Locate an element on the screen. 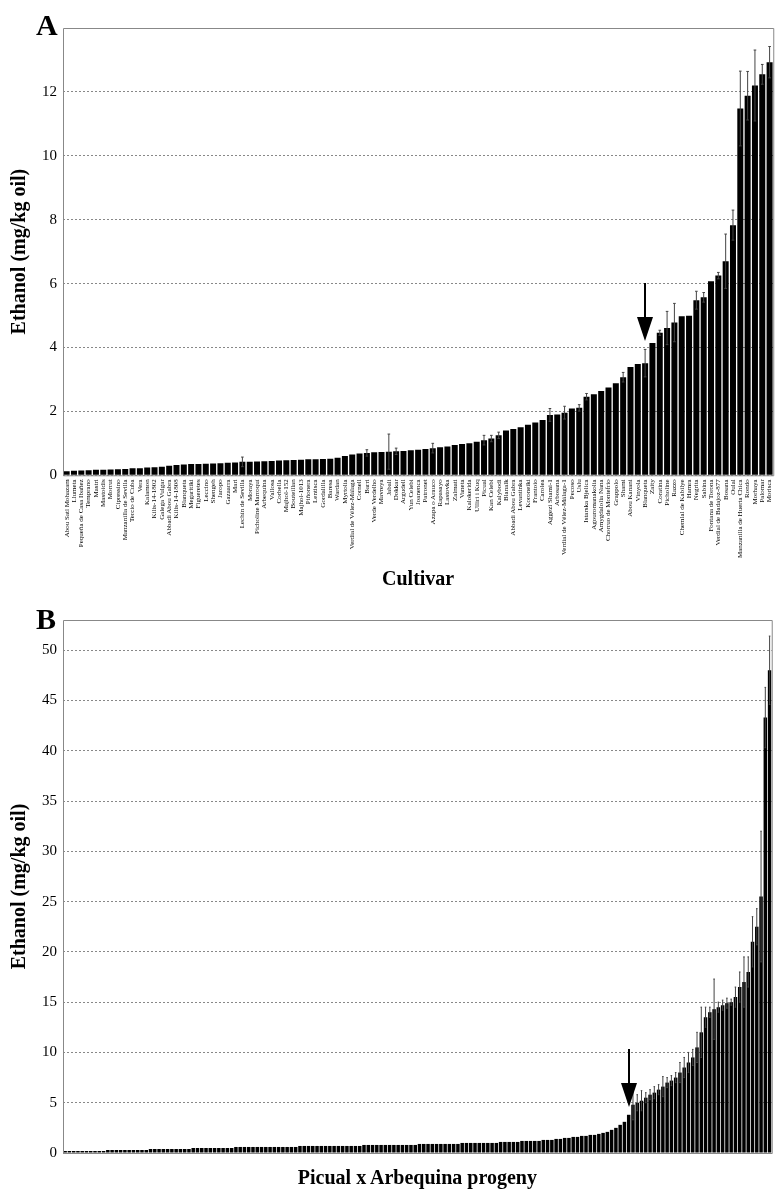 The image size is (782, 1199). y-tick-label: 45 is located at coordinates (49, 699).